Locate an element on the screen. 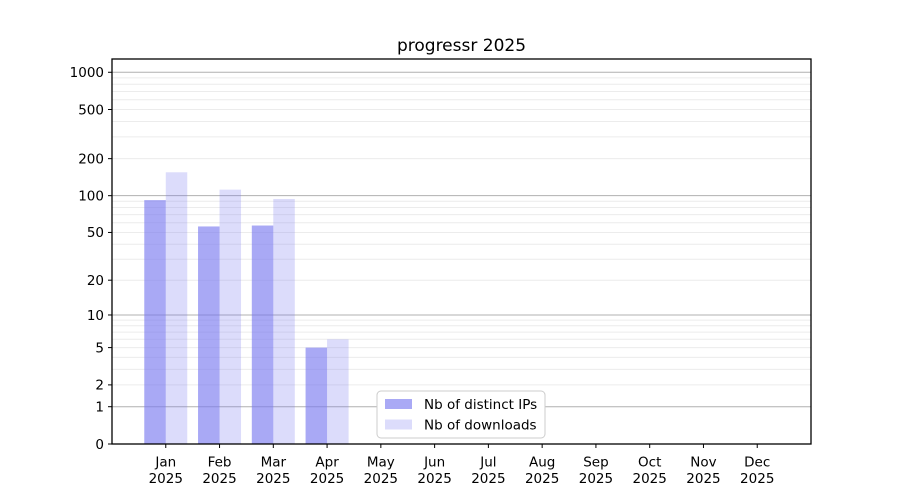  bar-ips-apr is located at coordinates (316, 395).